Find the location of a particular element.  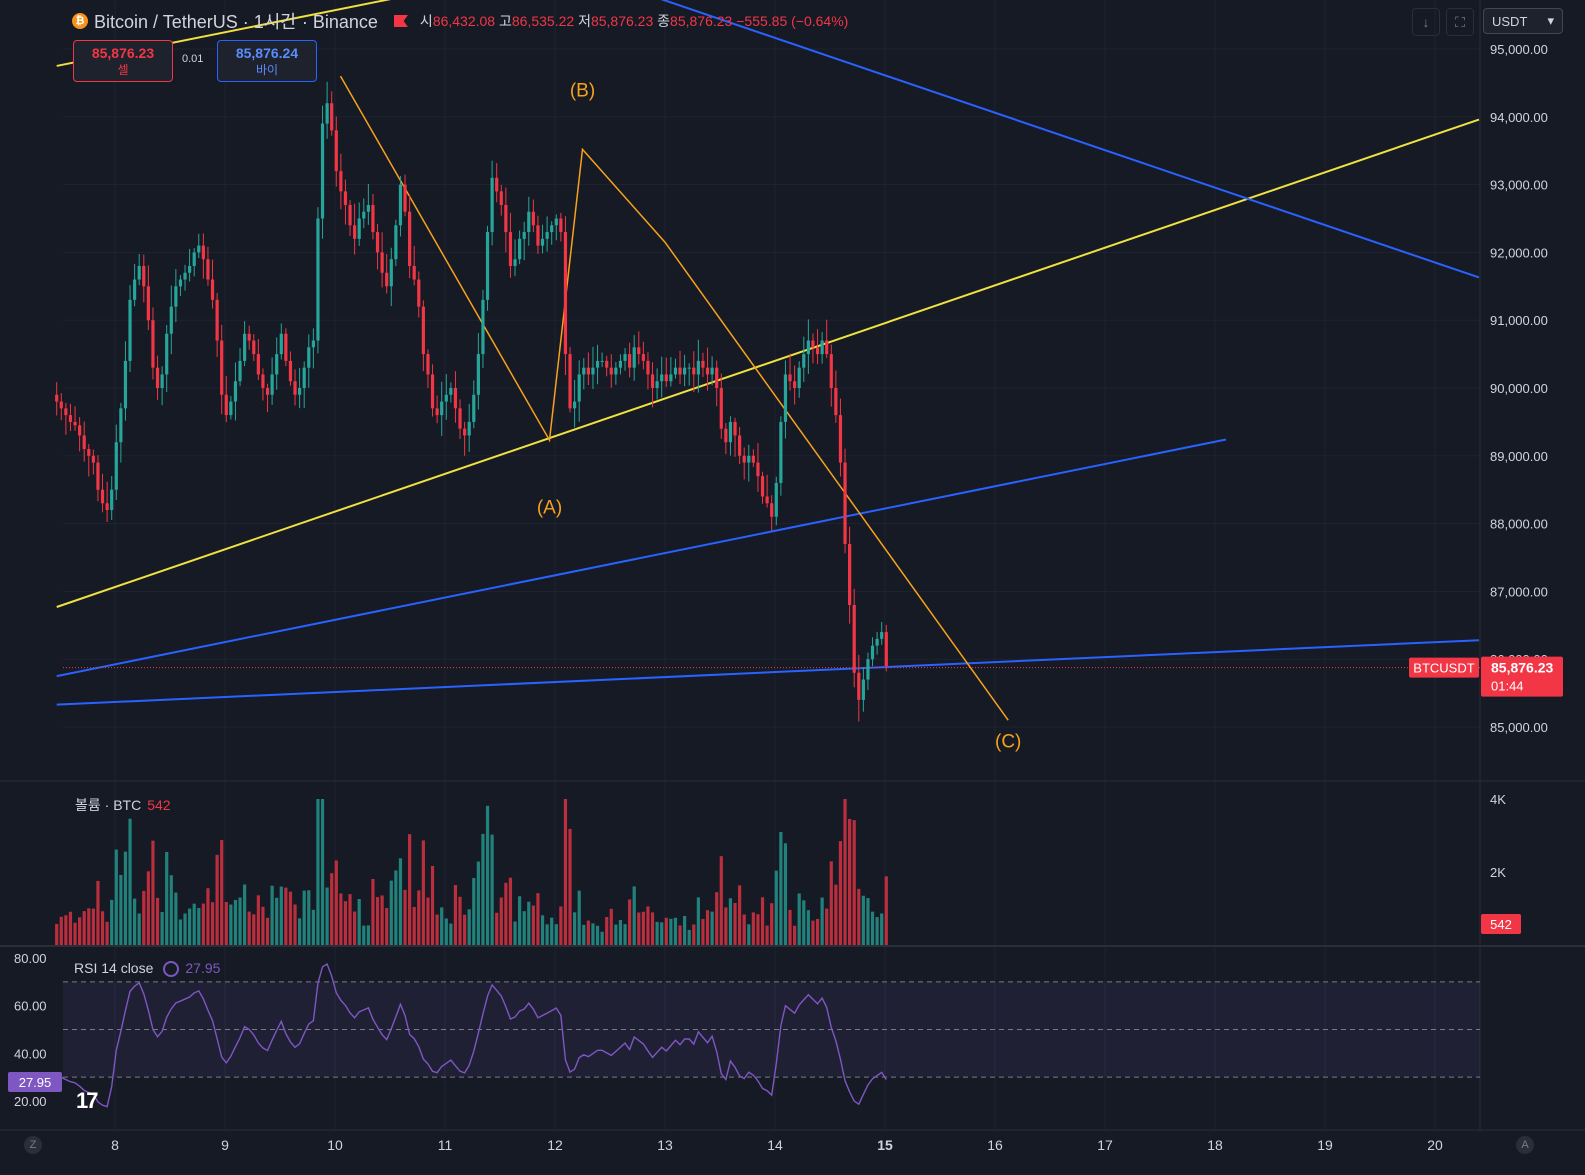

rsi-value: 27.95 is located at coordinates (203, 968).